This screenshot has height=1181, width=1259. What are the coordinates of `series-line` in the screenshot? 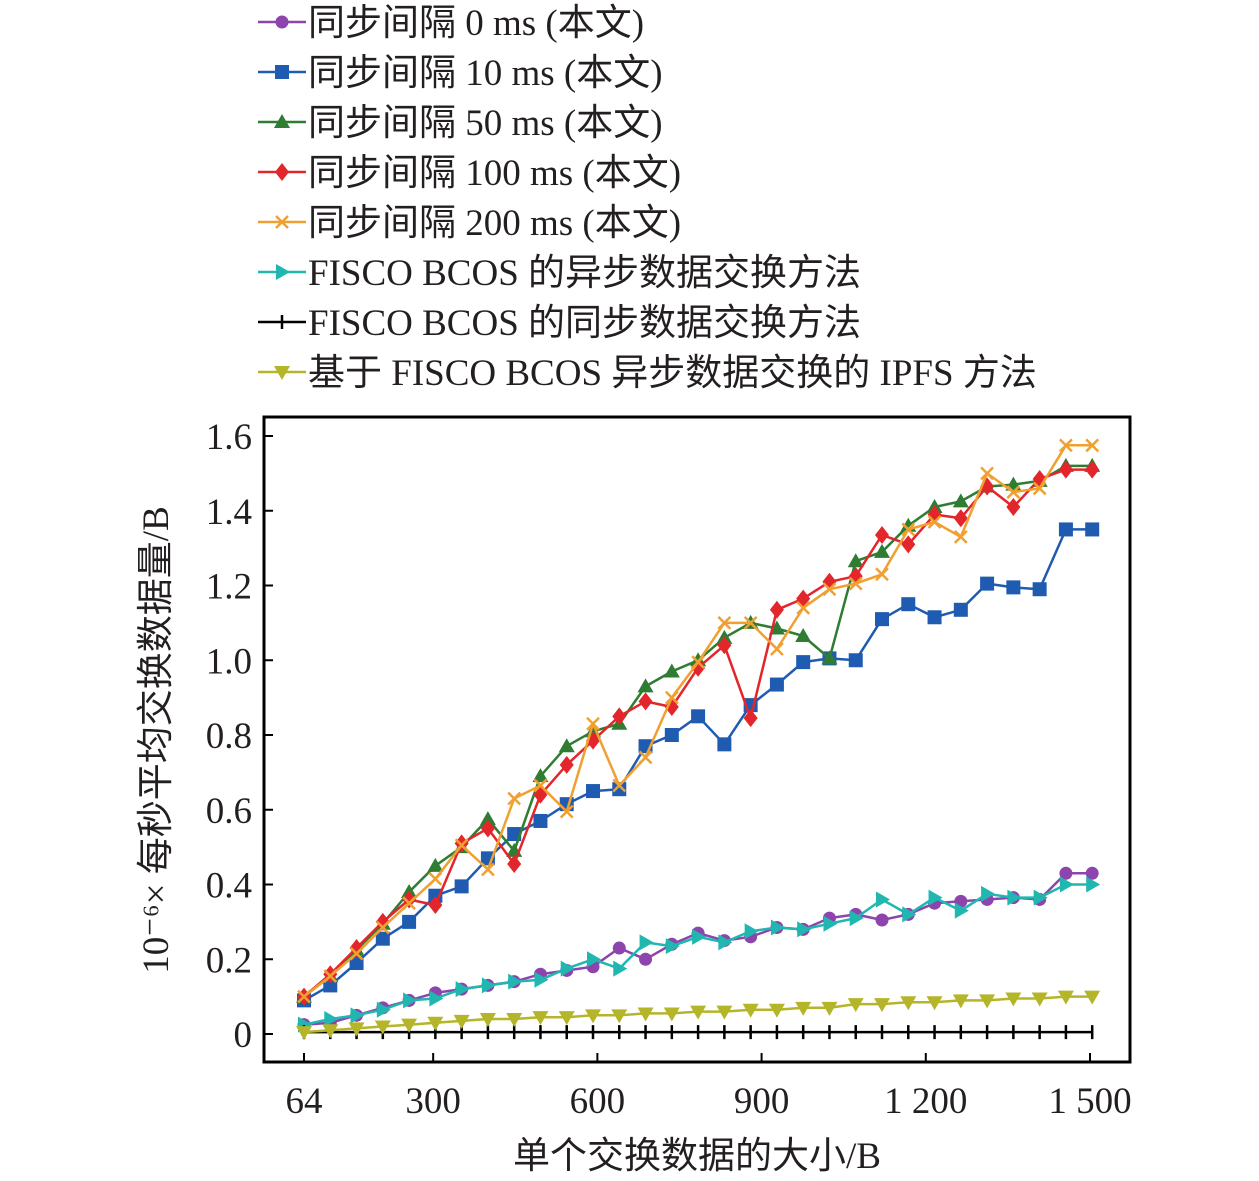 It's located at (698, 949).